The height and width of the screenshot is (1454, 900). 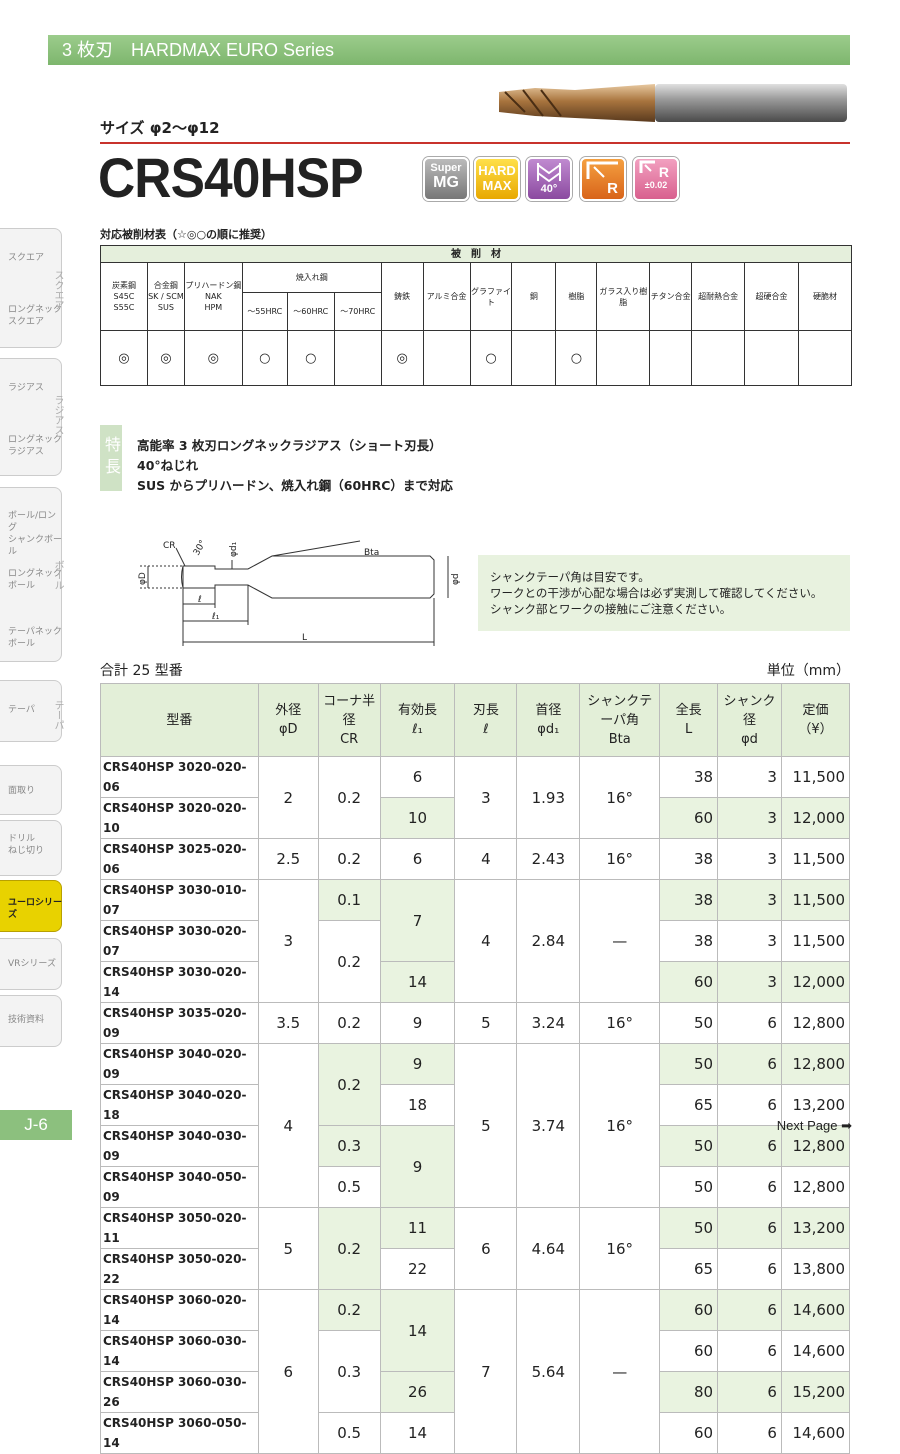 What do you see at coordinates (815, 1105) in the screenshot?
I see `spec-value: 13,200` at bounding box center [815, 1105].